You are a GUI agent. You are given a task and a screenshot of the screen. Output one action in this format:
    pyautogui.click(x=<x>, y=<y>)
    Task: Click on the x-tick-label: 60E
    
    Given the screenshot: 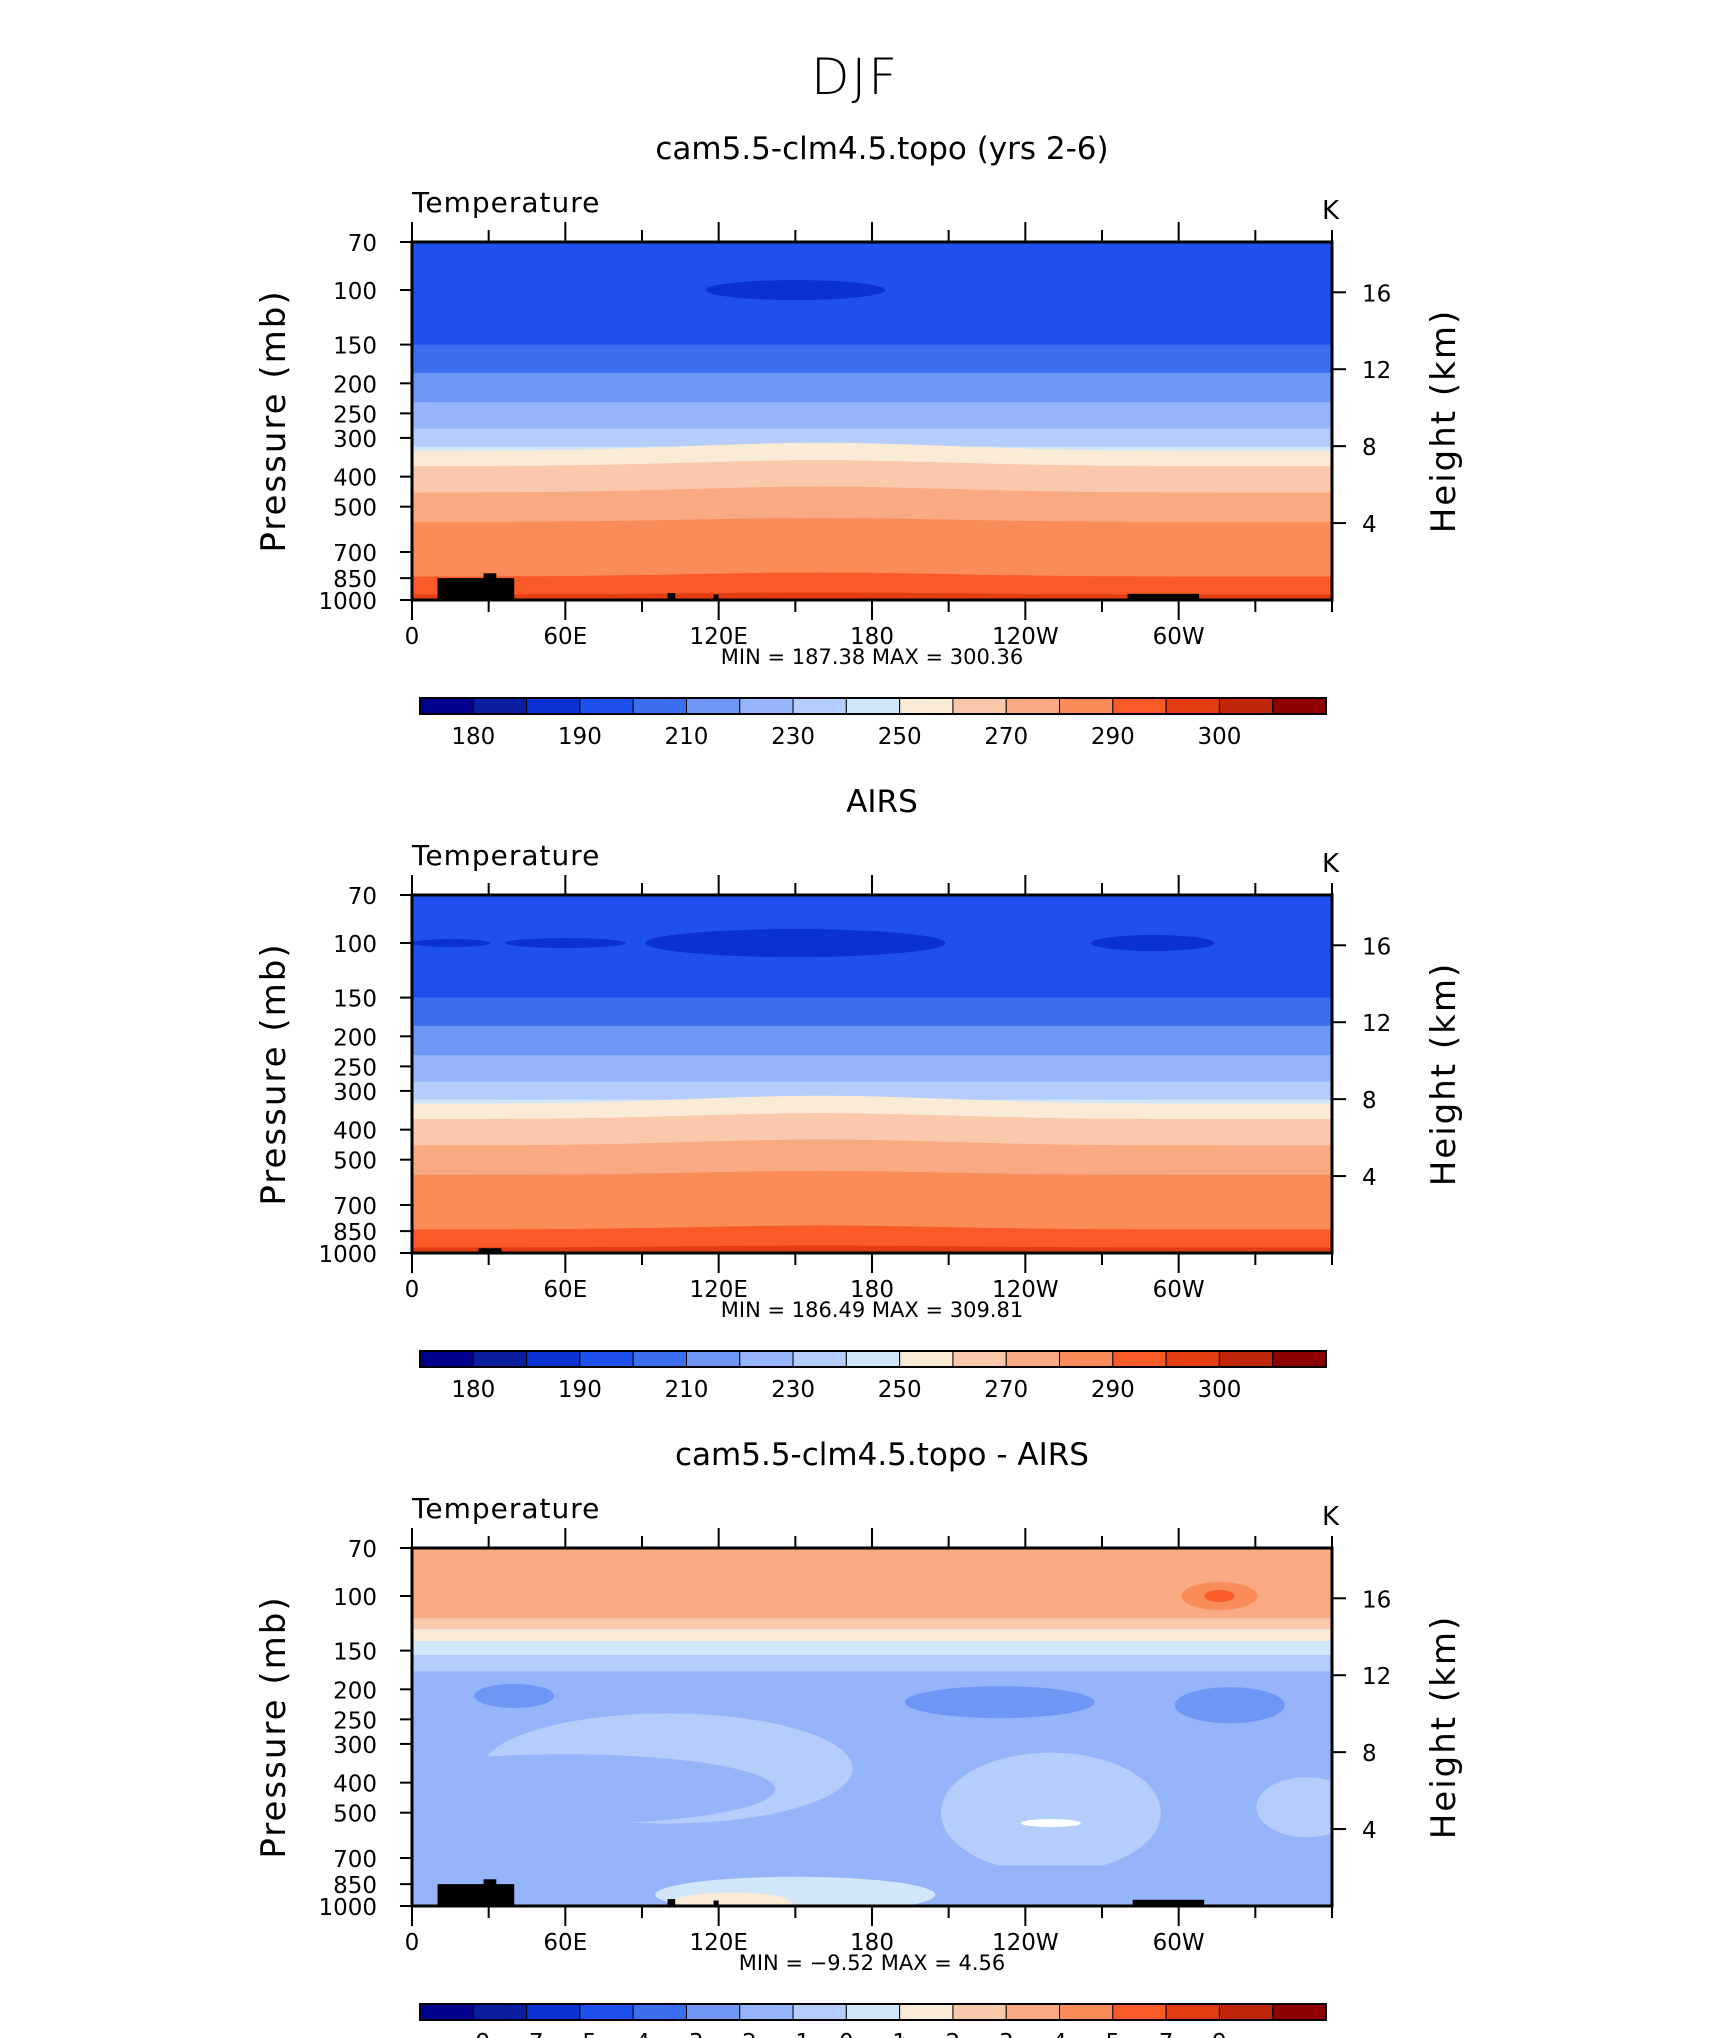 What is the action you would take?
    pyautogui.click(x=565, y=1943)
    